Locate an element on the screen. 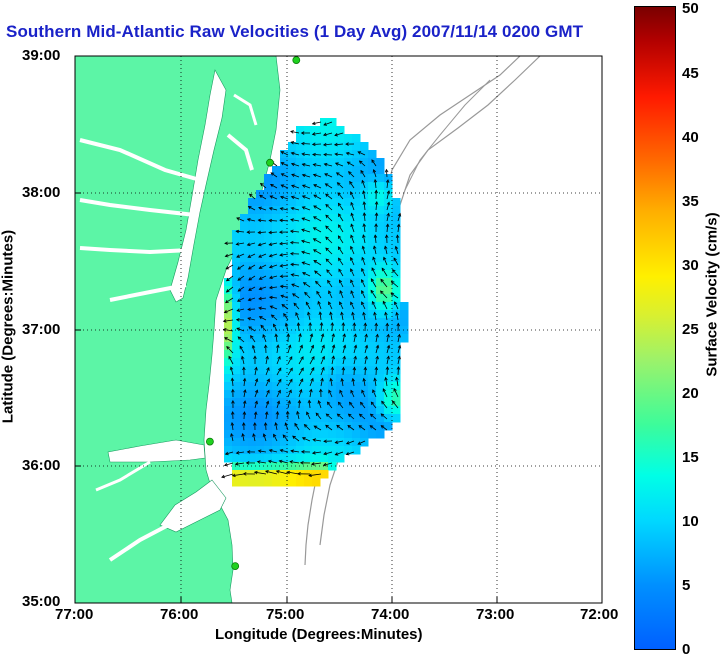 The image size is (724, 659). colorbar-tick-label: 40 is located at coordinates (690, 137).